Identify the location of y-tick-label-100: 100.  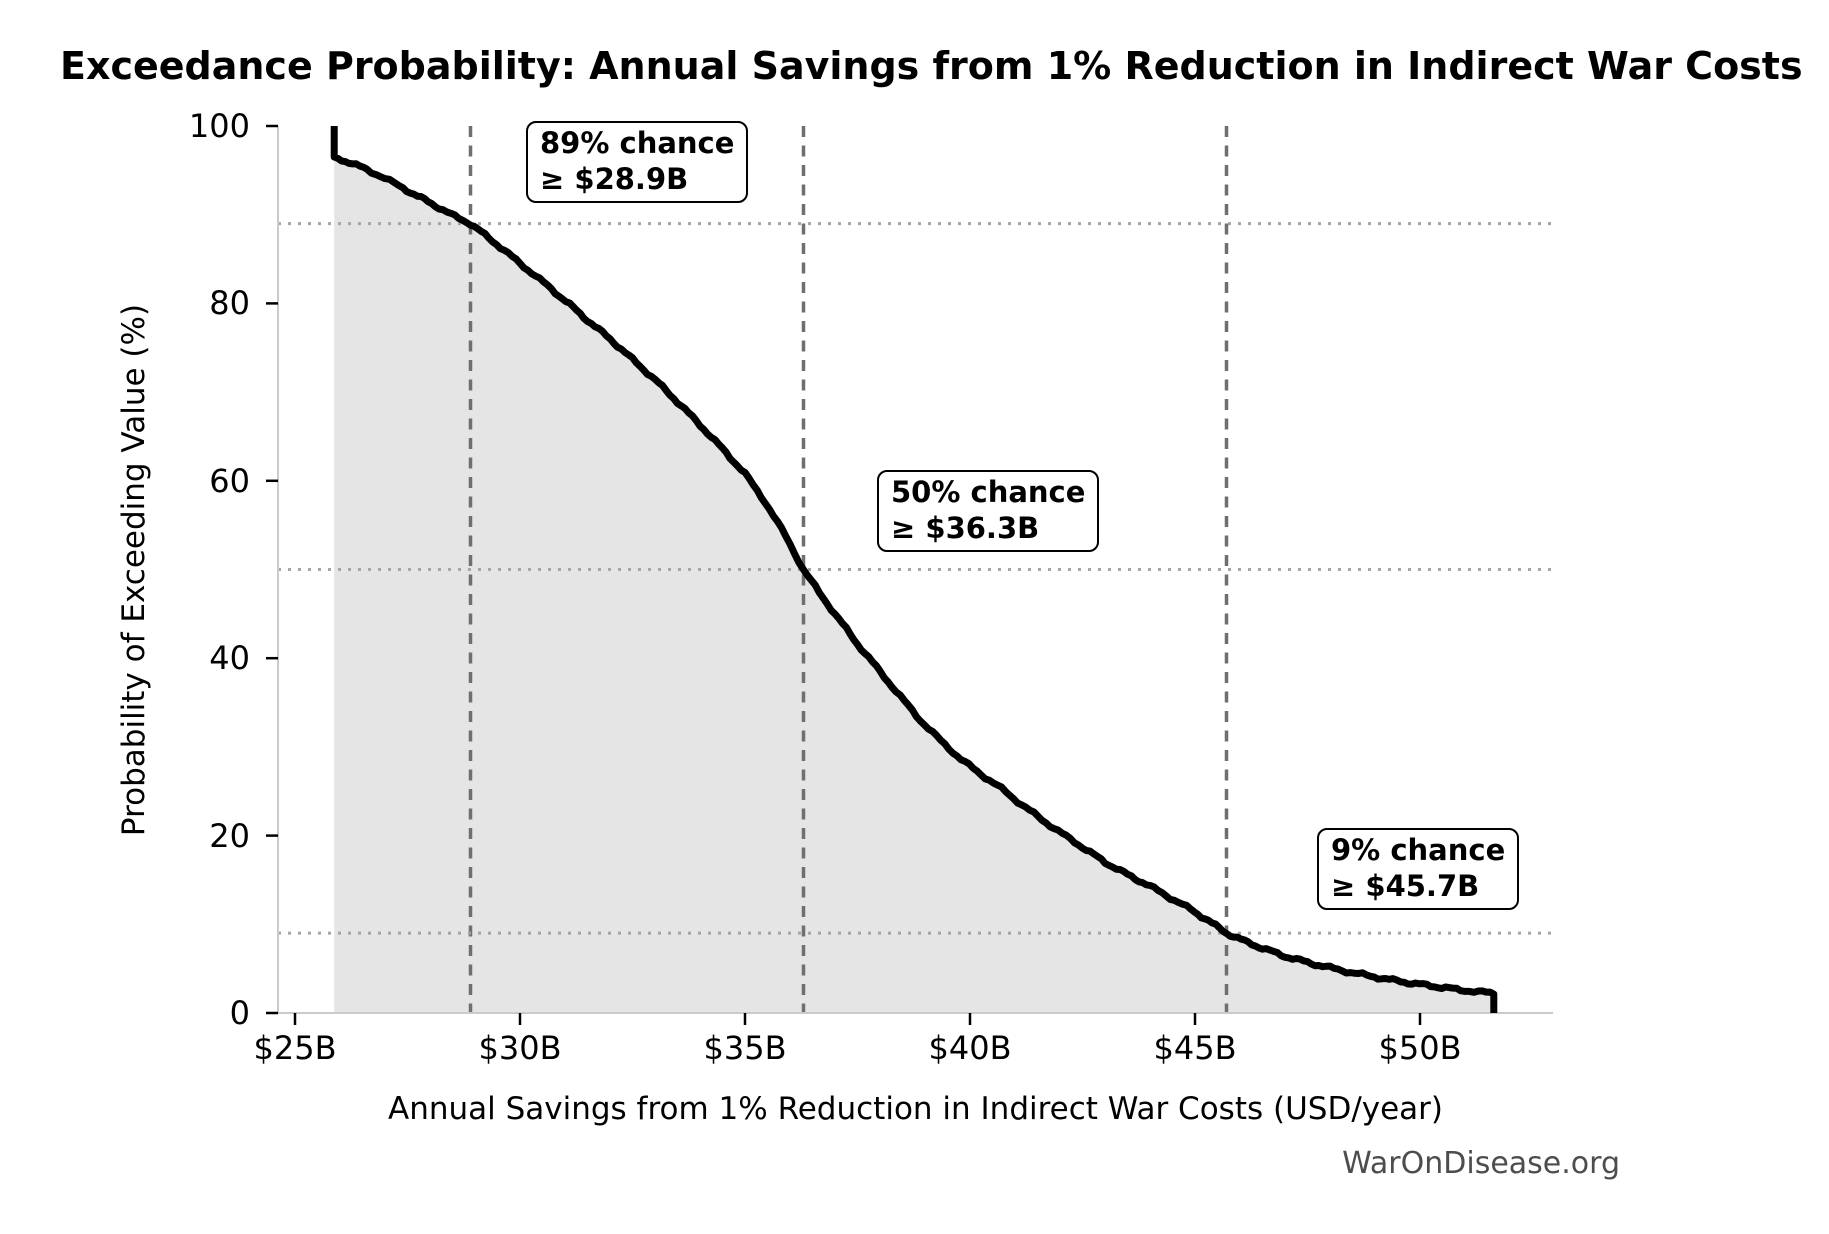
(219, 126).